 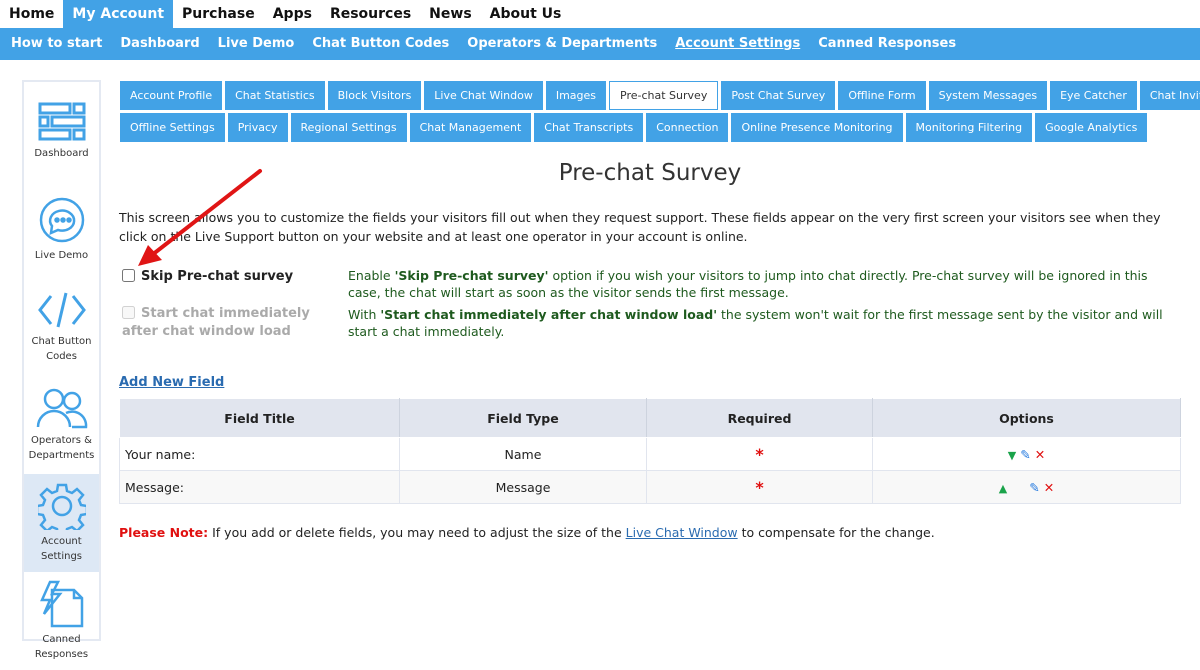 I want to click on sidebar-item-dashboard: Dashboard, so click(x=61, y=131).